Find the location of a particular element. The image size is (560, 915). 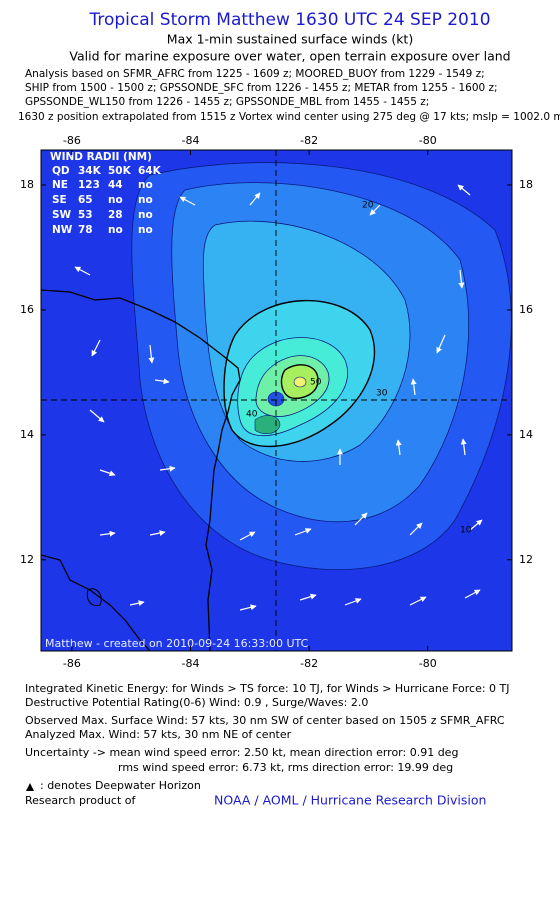

contour-label: 40 is located at coordinates (252, 415).